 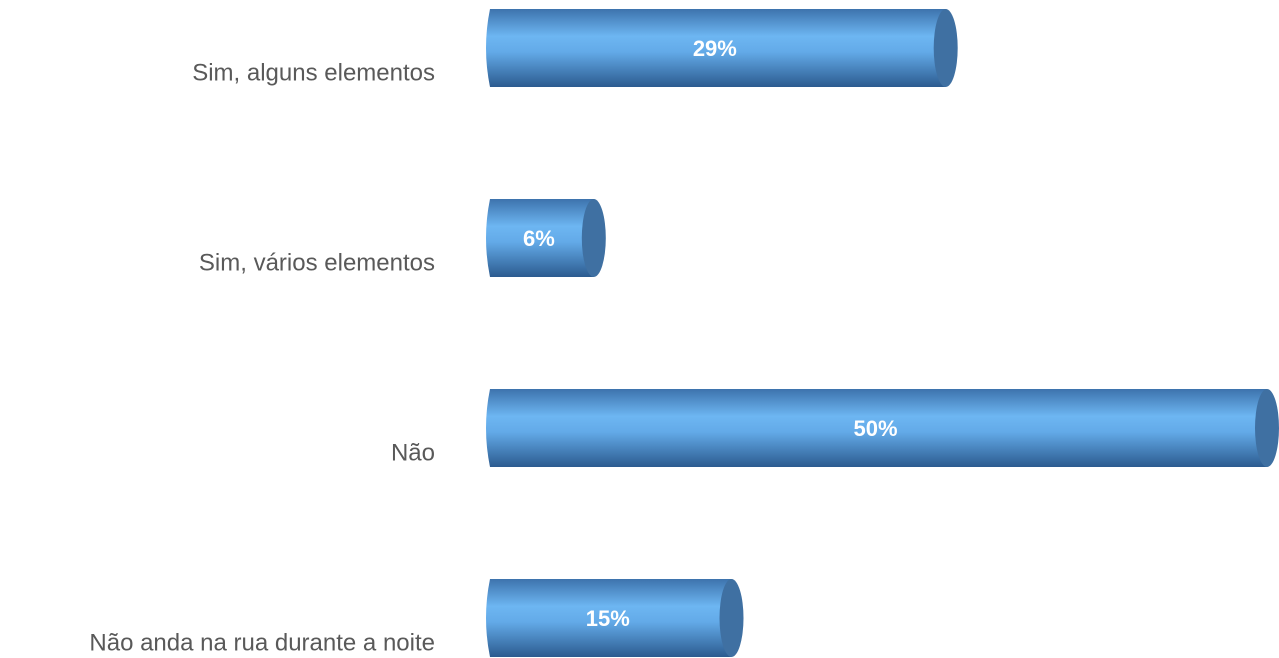 What do you see at coordinates (317, 262) in the screenshot?
I see `category-label: Sim, vários elementos` at bounding box center [317, 262].